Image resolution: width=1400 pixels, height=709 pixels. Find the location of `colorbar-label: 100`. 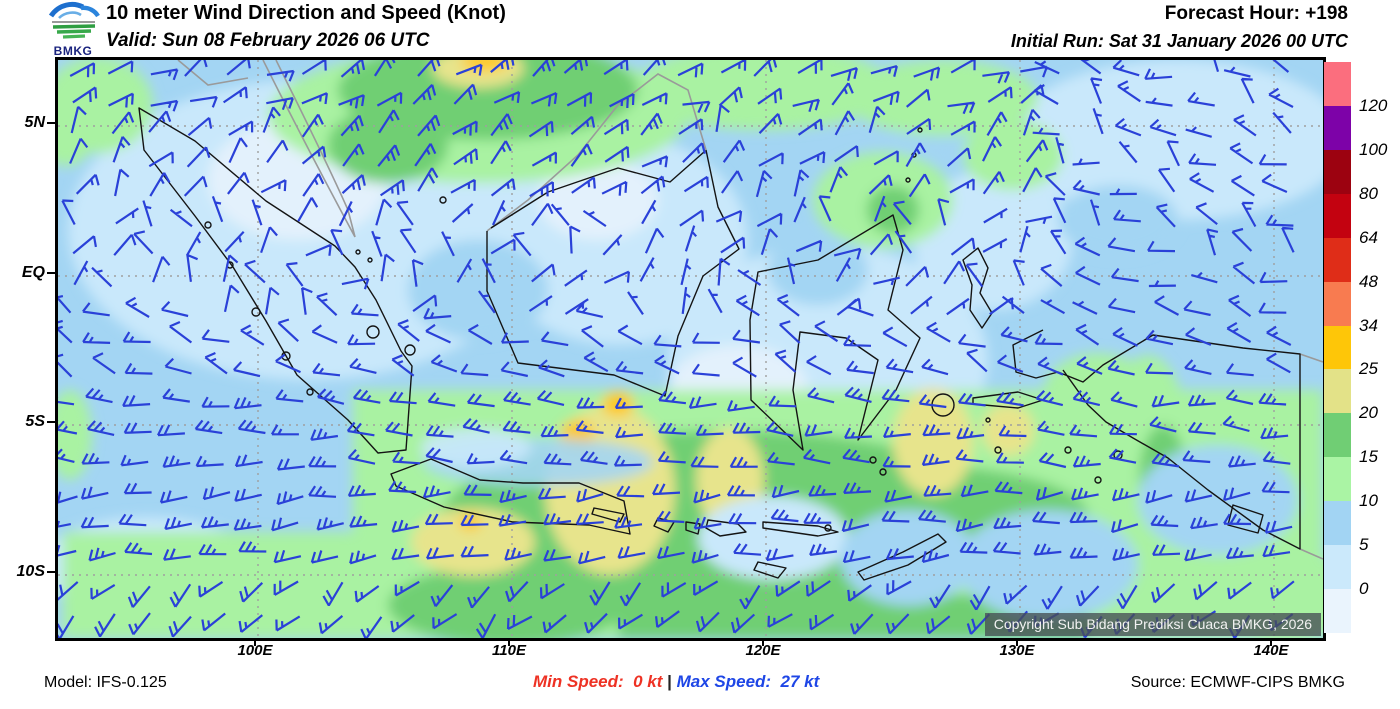

colorbar-label: 100 is located at coordinates (1373, 149).